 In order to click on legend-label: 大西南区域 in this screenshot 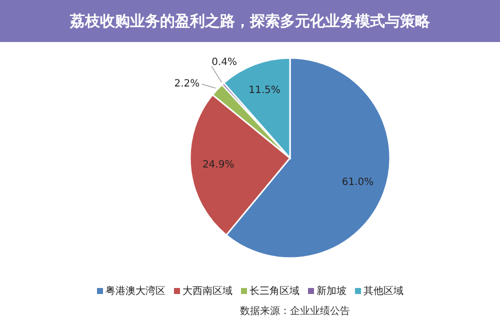, I will do `click(207, 291)`.